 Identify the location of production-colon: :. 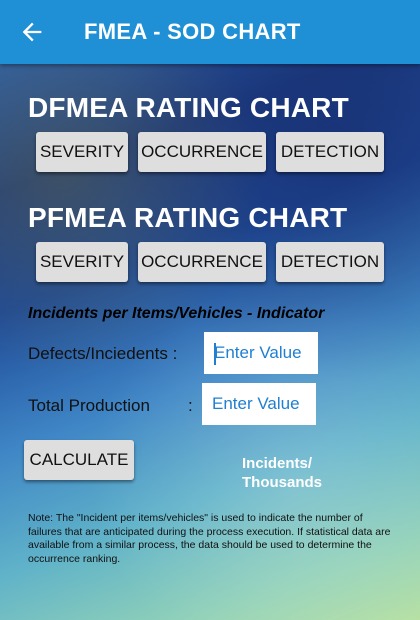
(190, 405).